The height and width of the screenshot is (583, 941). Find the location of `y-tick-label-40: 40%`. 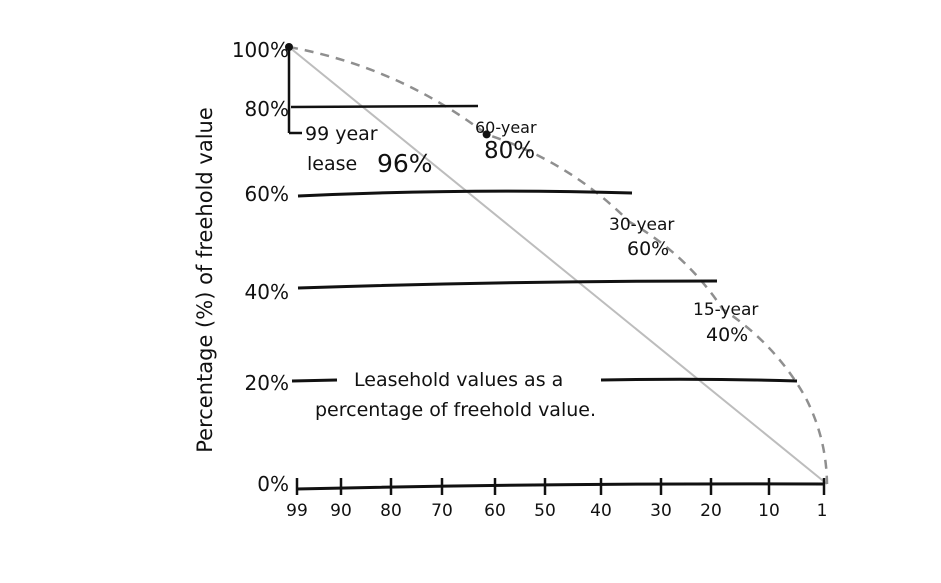

y-tick-label-40: 40% is located at coordinates (267, 292).